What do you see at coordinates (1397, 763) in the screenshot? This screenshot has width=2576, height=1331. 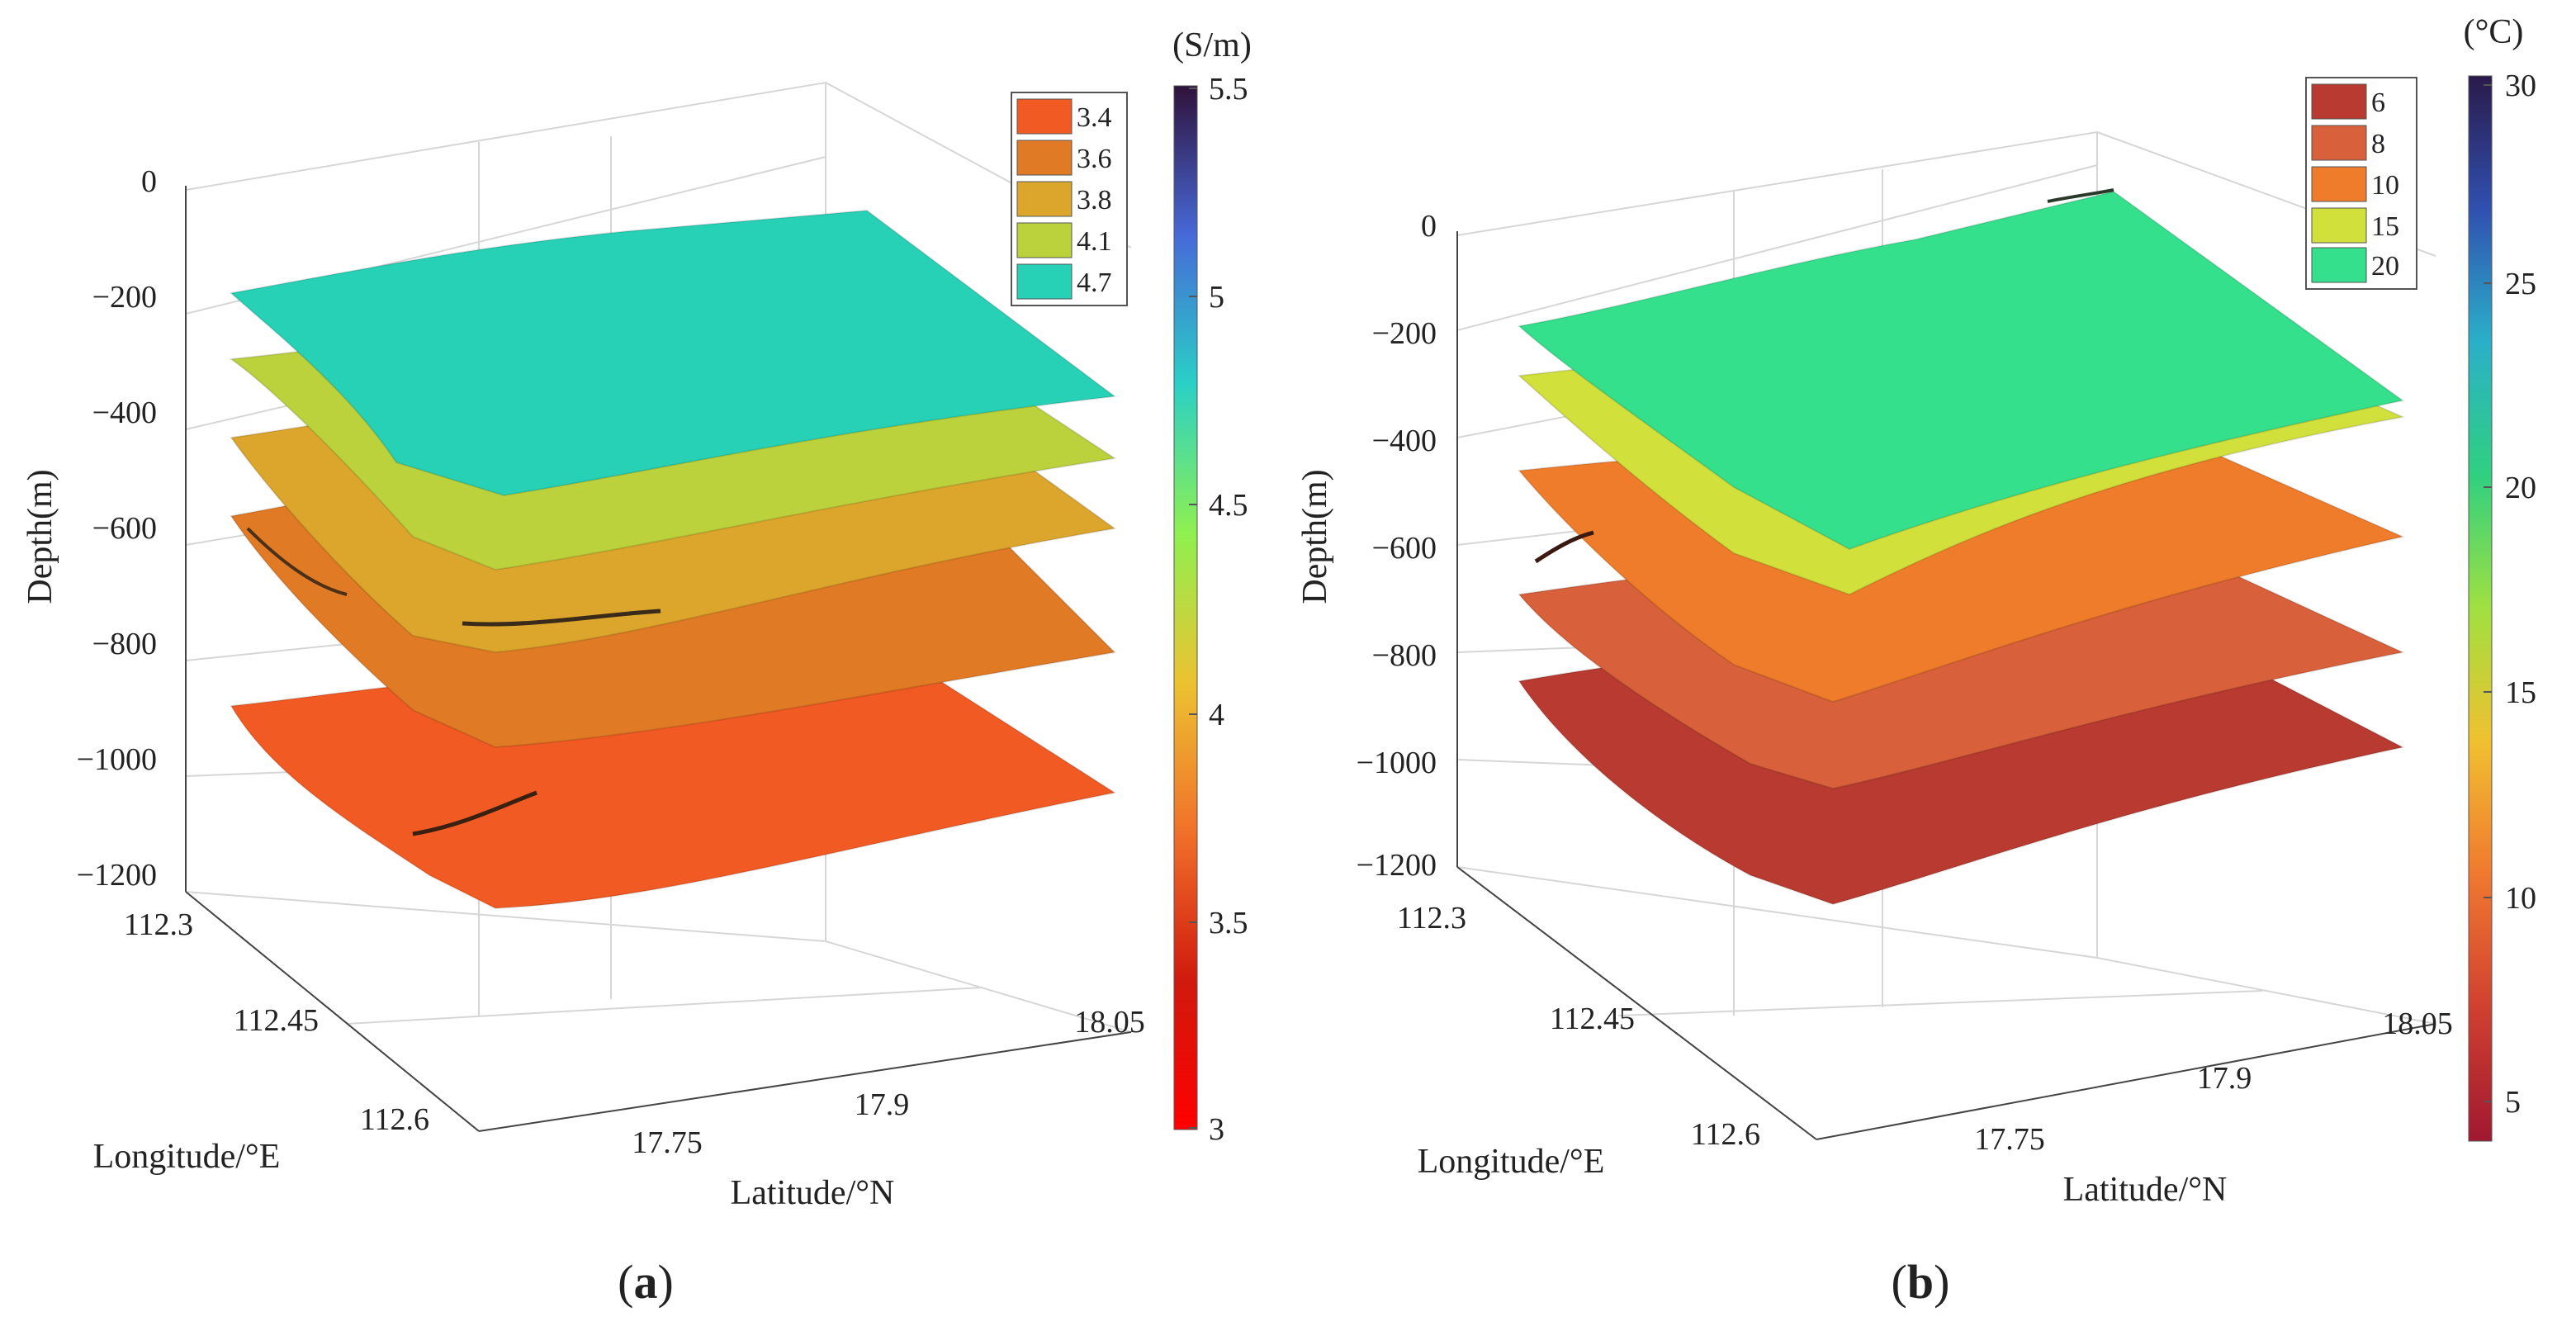 I see `b-ztick-5: −1000` at bounding box center [1397, 763].